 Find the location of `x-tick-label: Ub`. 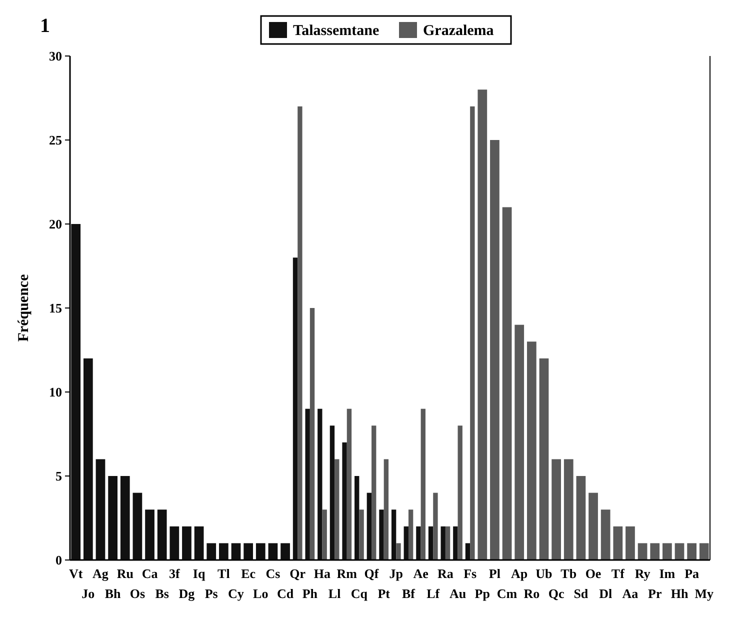

x-tick-label: Ub is located at coordinates (544, 573).